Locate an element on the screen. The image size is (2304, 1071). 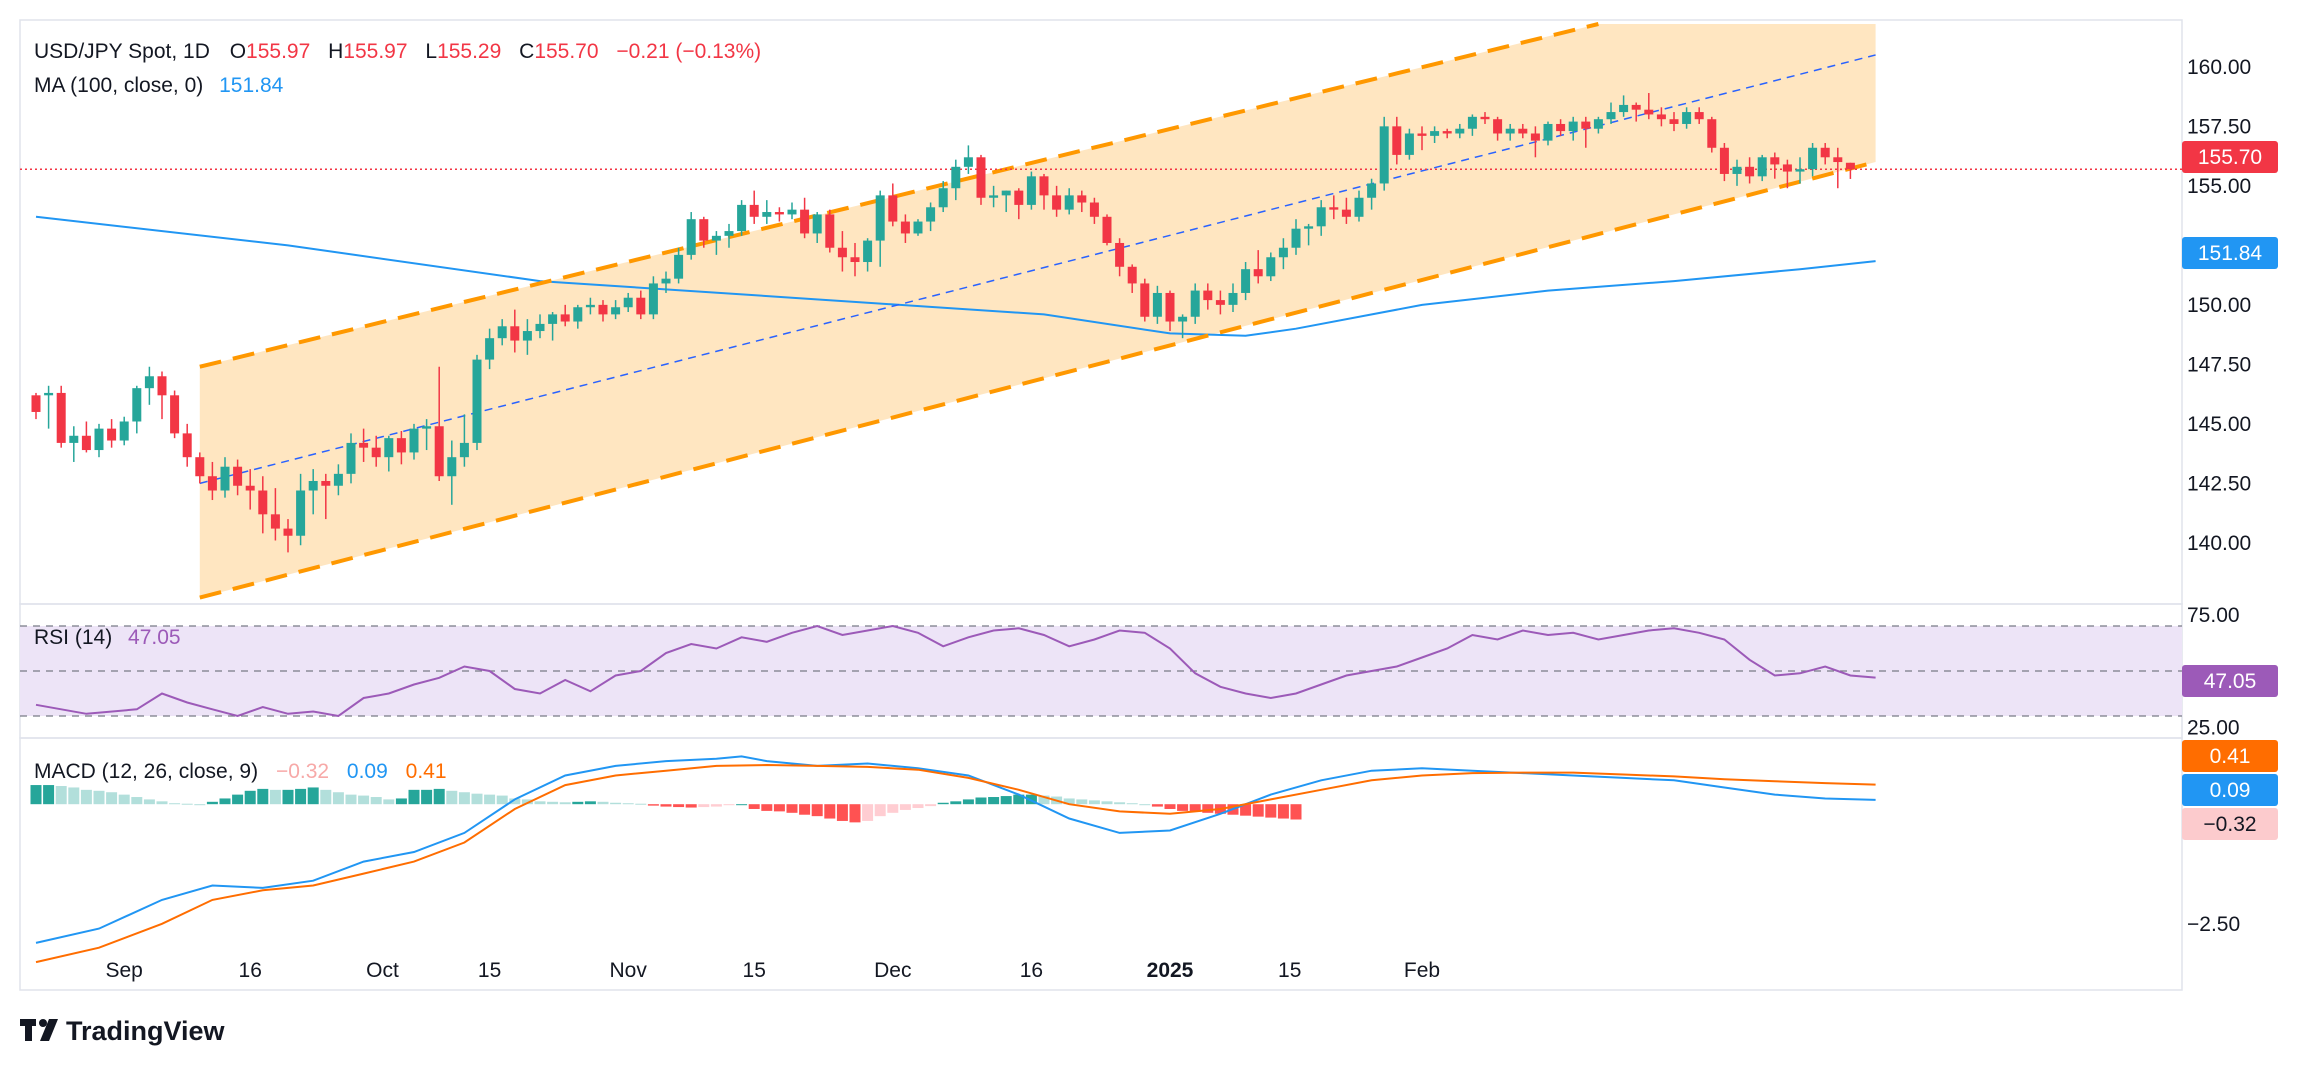
badge-signal: 0.41 is located at coordinates (2230, 756).